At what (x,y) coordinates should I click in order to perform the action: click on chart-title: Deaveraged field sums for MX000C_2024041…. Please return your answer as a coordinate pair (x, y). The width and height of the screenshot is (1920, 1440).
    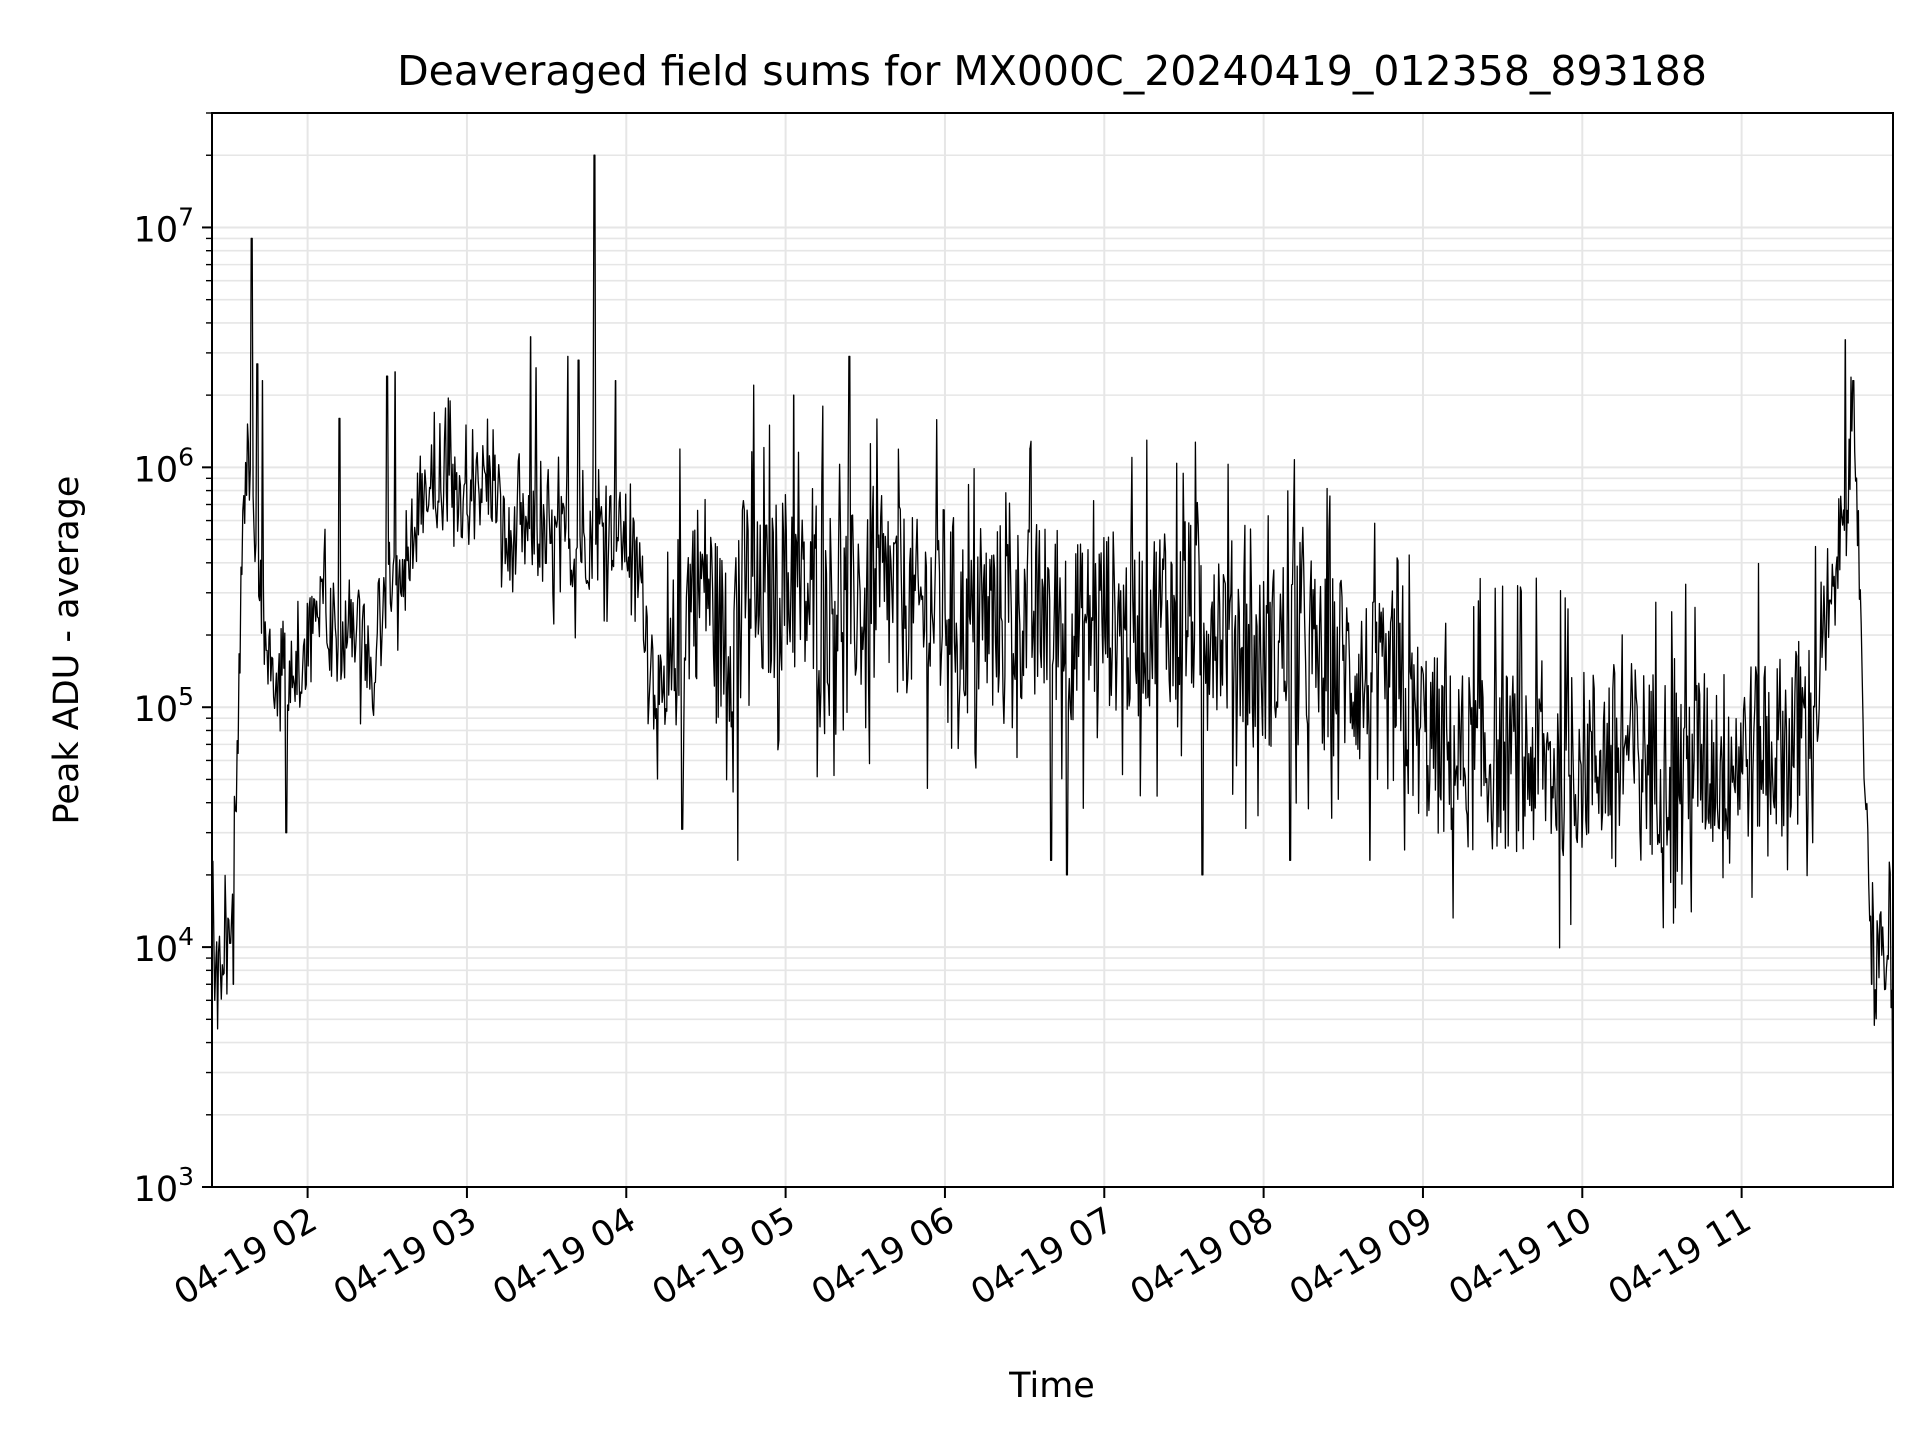
    Looking at the image, I should click on (1052, 71).